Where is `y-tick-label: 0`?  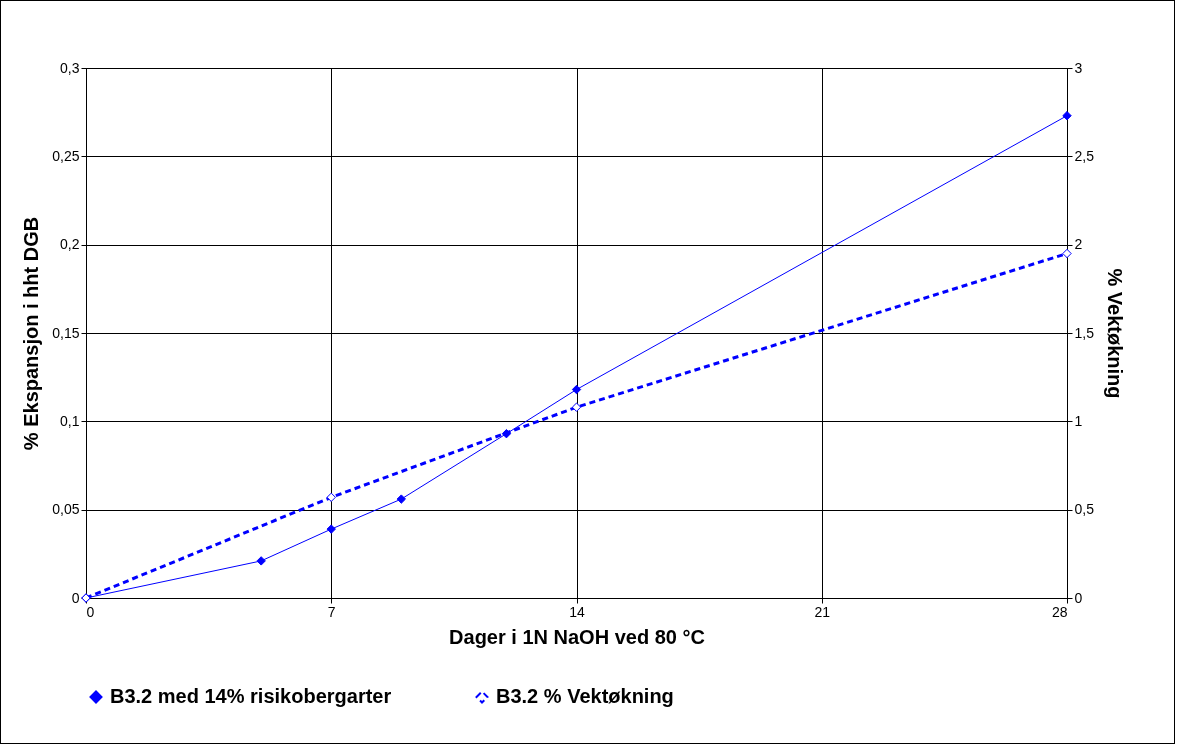
y-tick-label: 0 is located at coordinates (75, 597).